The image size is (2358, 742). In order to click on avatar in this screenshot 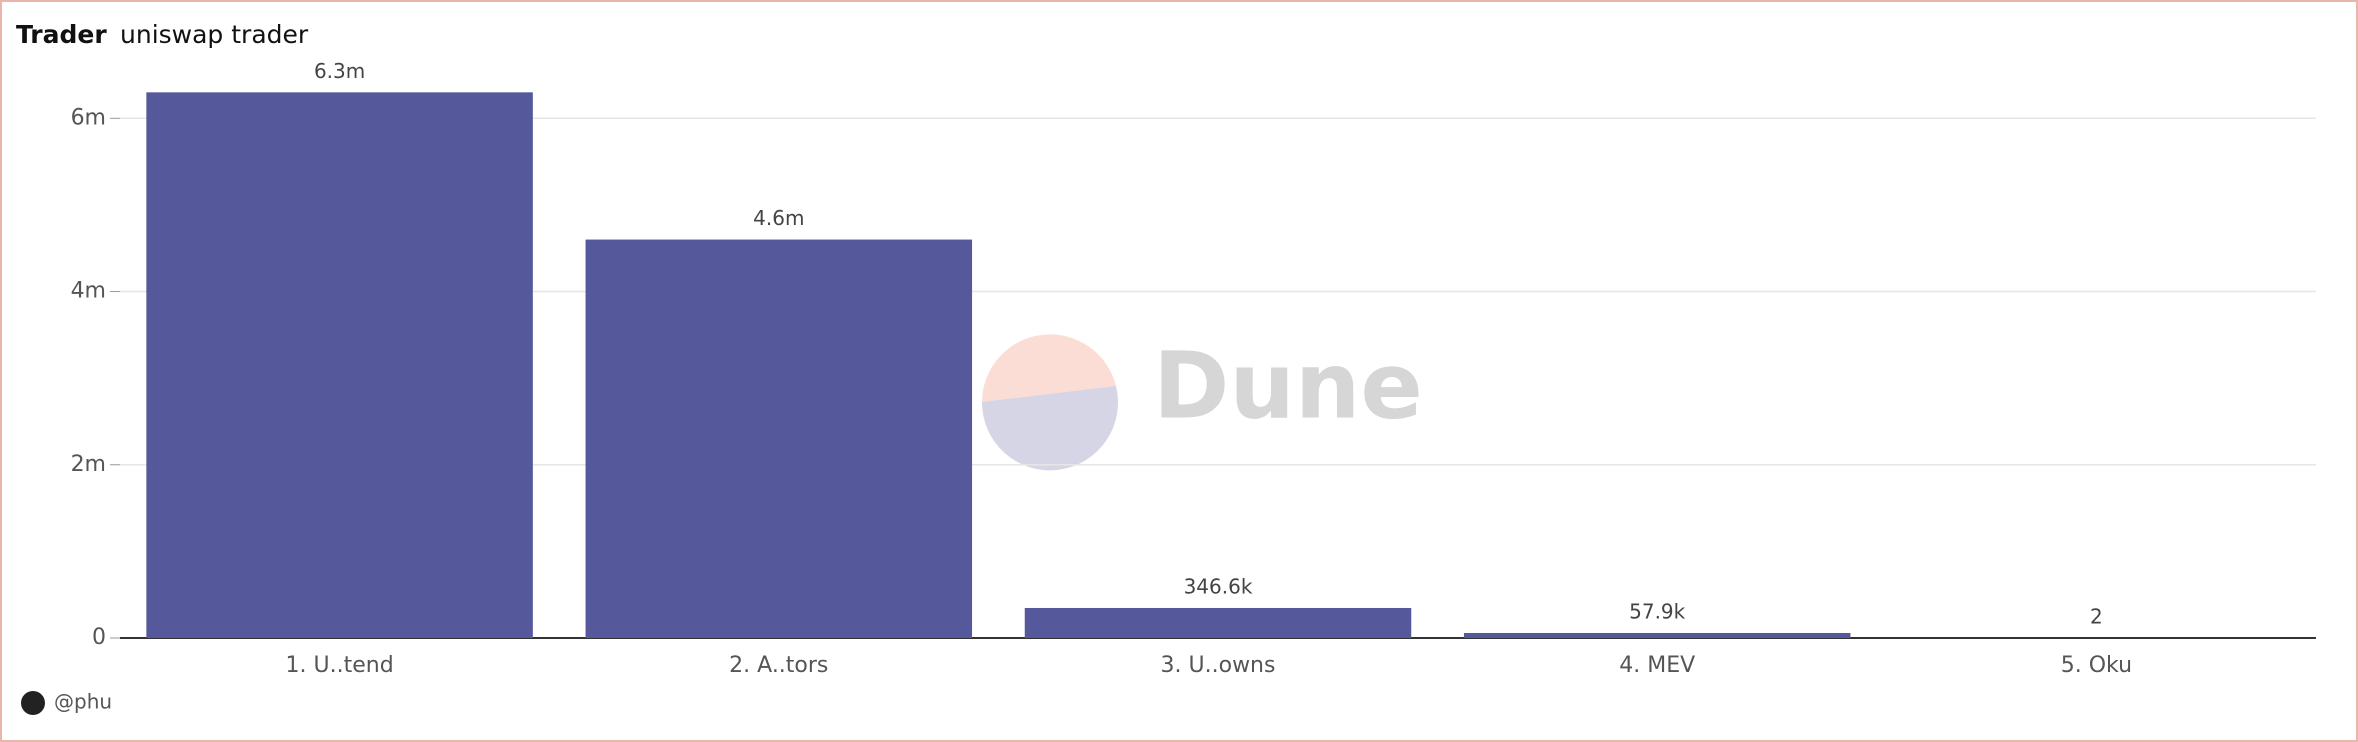, I will do `click(33, 703)`.